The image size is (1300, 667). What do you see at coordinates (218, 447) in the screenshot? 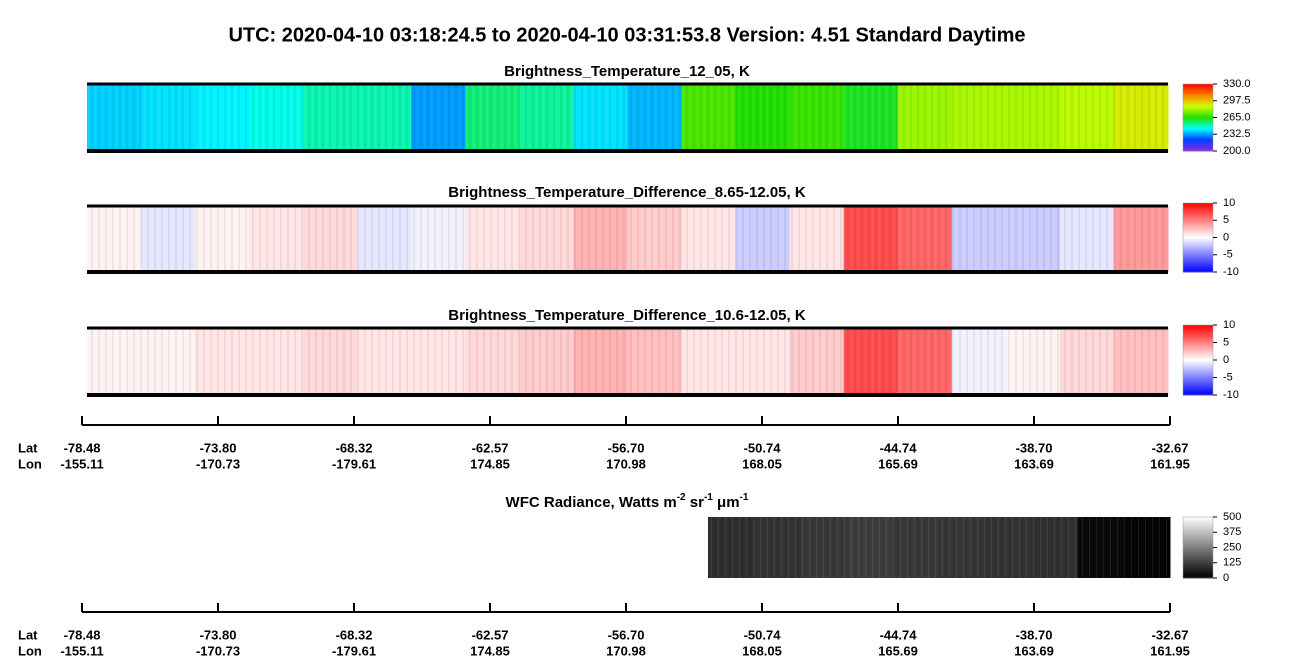
I see `lat-label: -73.80` at bounding box center [218, 447].